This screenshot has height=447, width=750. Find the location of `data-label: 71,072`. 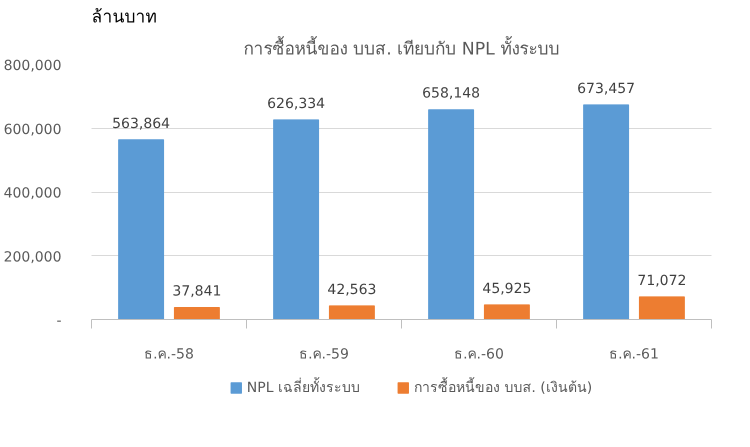

data-label: 71,072 is located at coordinates (661, 280).